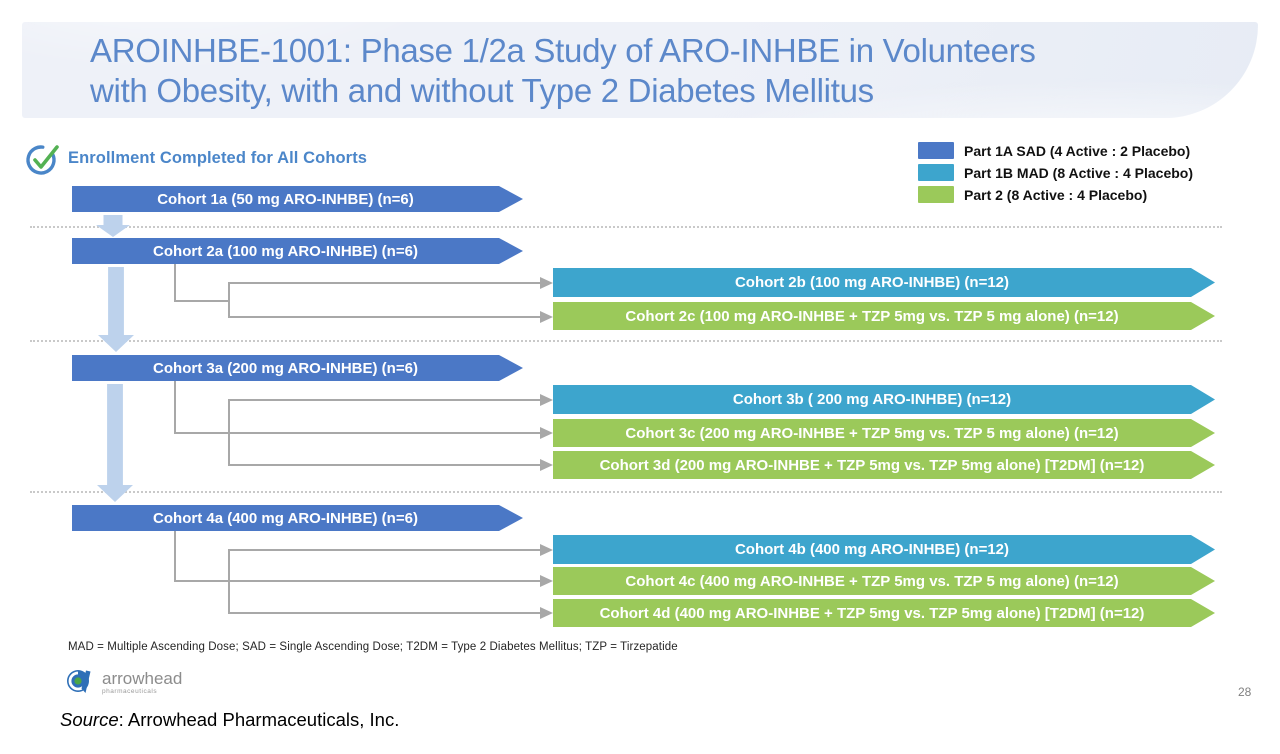 The width and height of the screenshot is (1280, 754). I want to click on cohort-bar-3a: Cohort 3a (200 mg ARO-INHBE) (n=6), so click(297, 368).